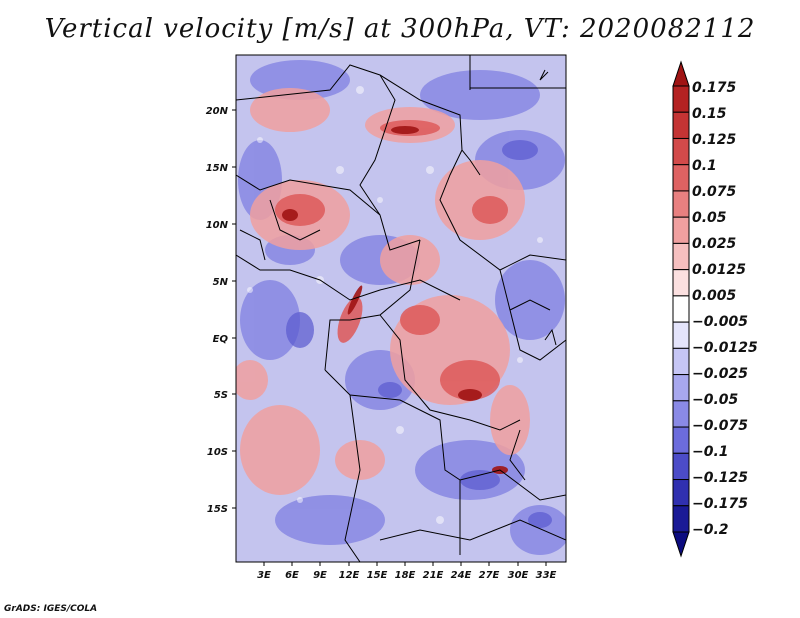  I want to click on colorbar-label: 0.125, so click(714, 140).